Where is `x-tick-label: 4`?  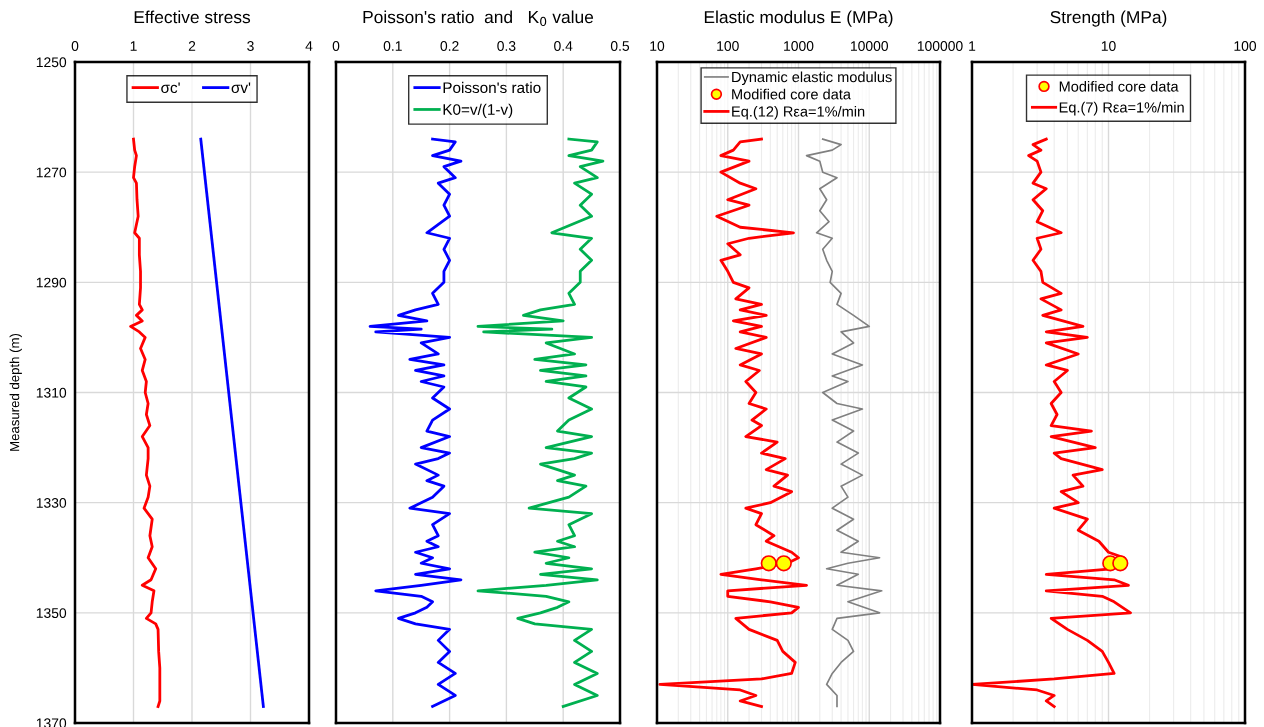 x-tick-label: 4 is located at coordinates (309, 46).